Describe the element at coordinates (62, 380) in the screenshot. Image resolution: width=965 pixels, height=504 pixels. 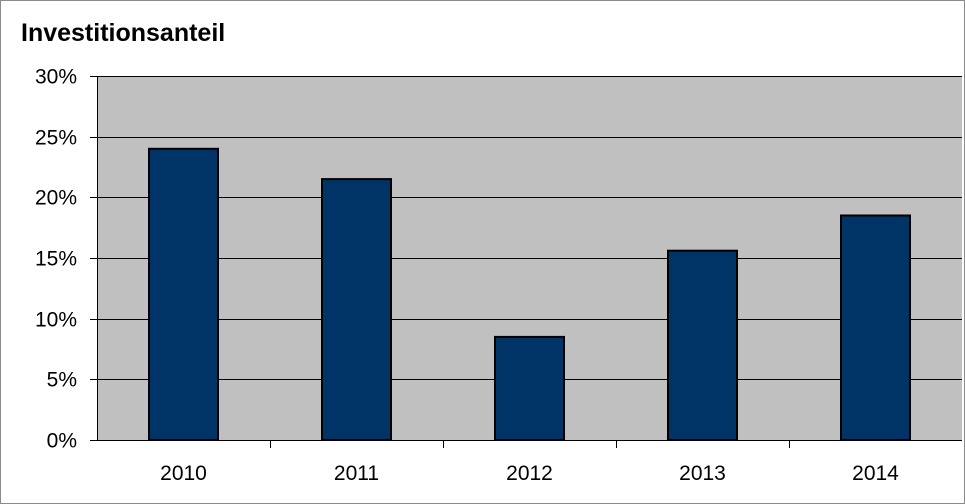
I see `y-tick-label: 5%` at that location.